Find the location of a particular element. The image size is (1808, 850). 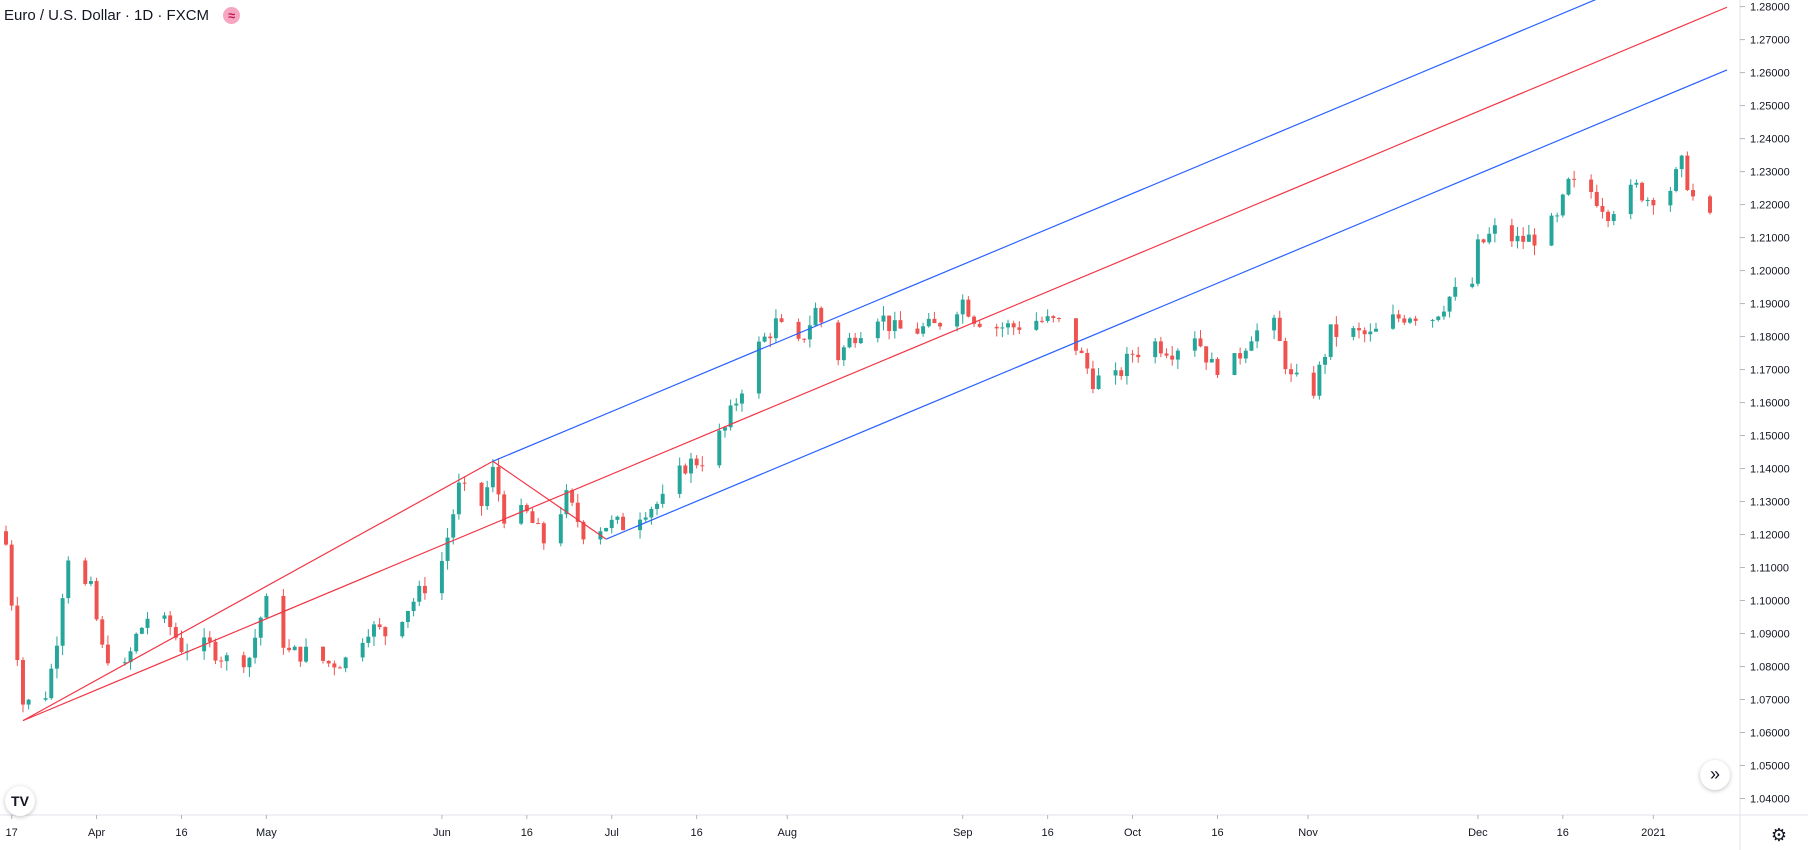

approx-equal-icon: ≈ is located at coordinates (232, 15).